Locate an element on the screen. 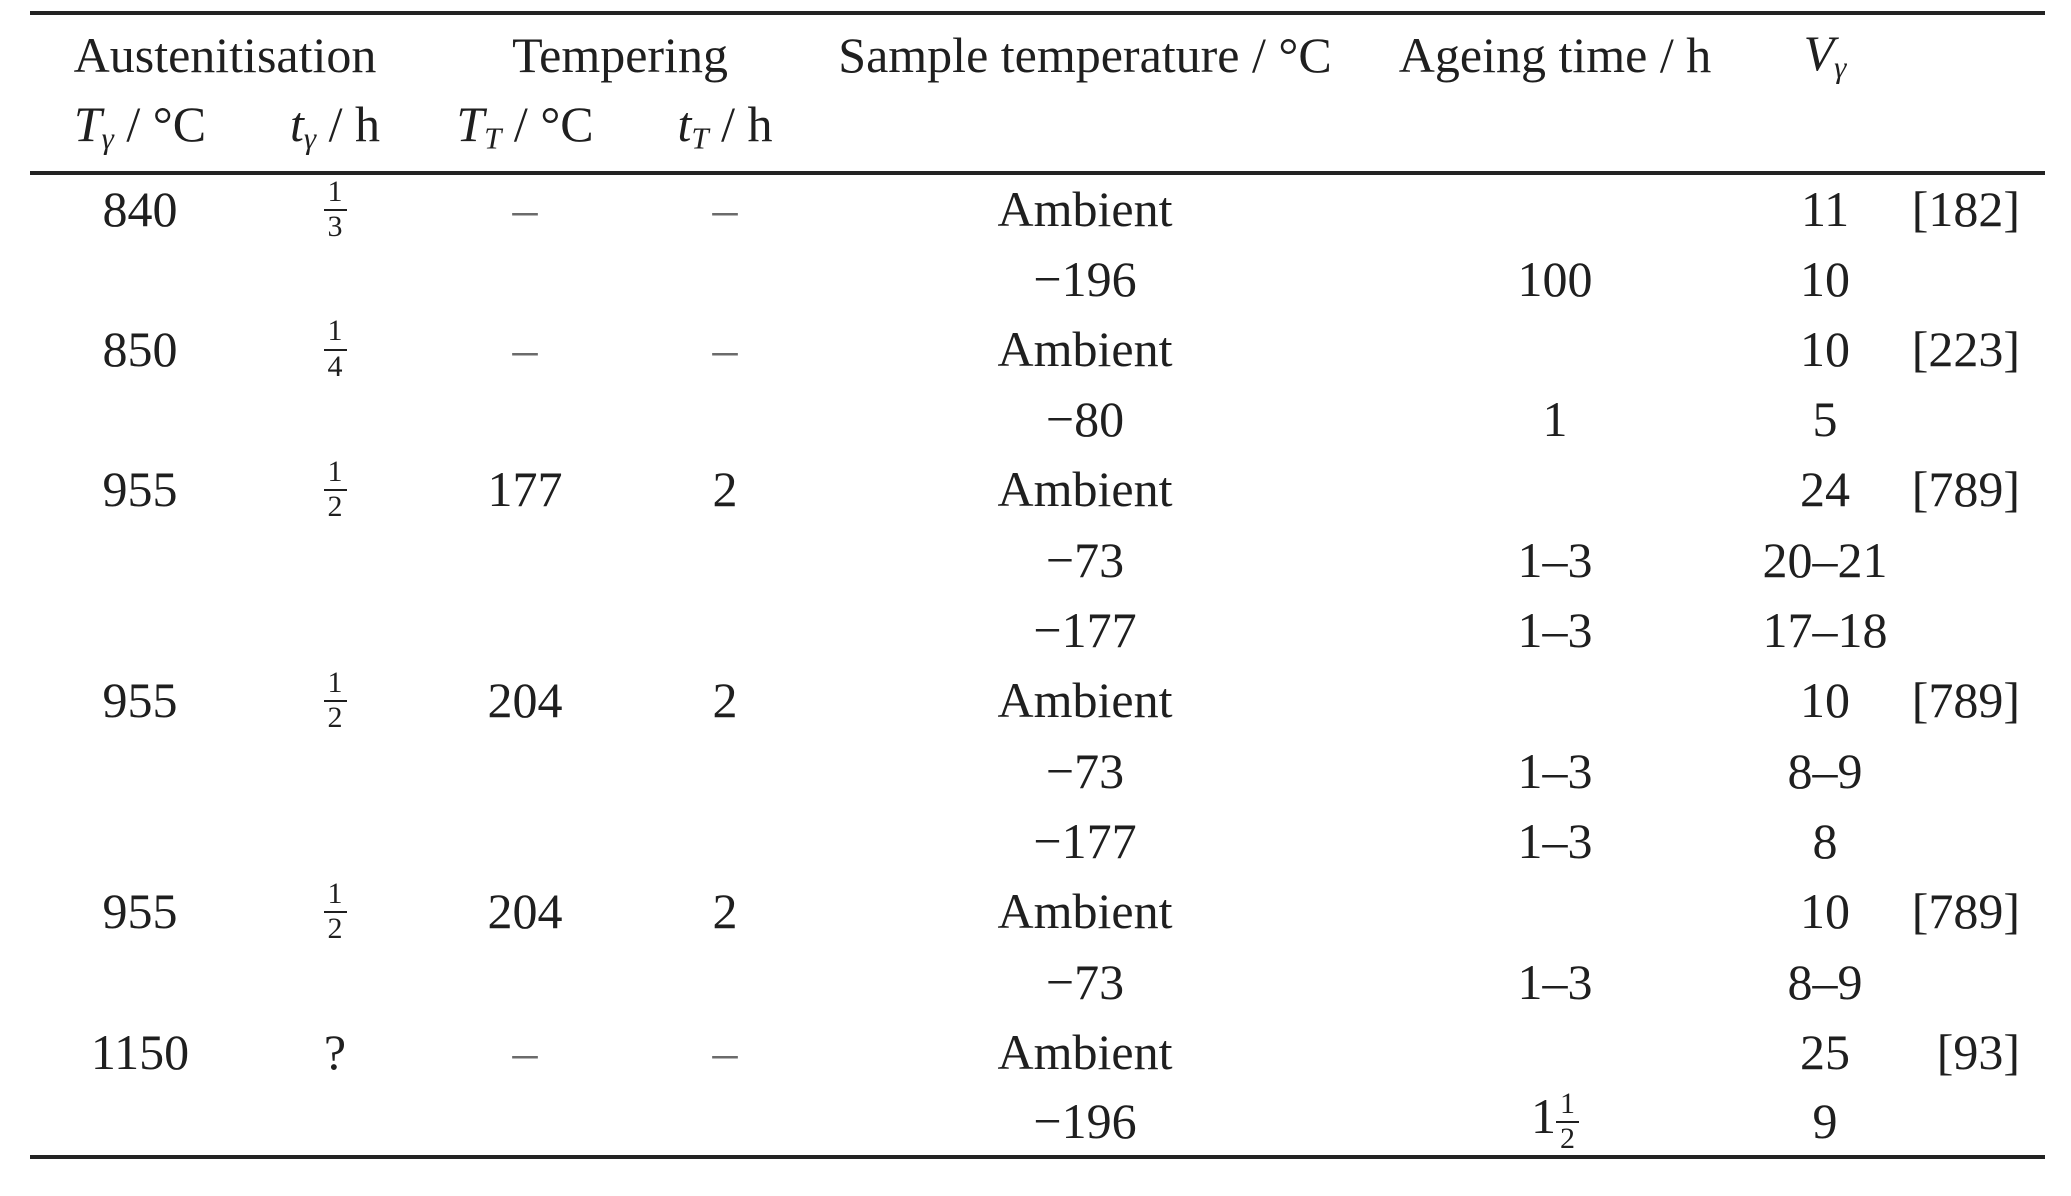 The height and width of the screenshot is (1196, 2071). table-row: −80 1 5 is located at coordinates (1037, 419).